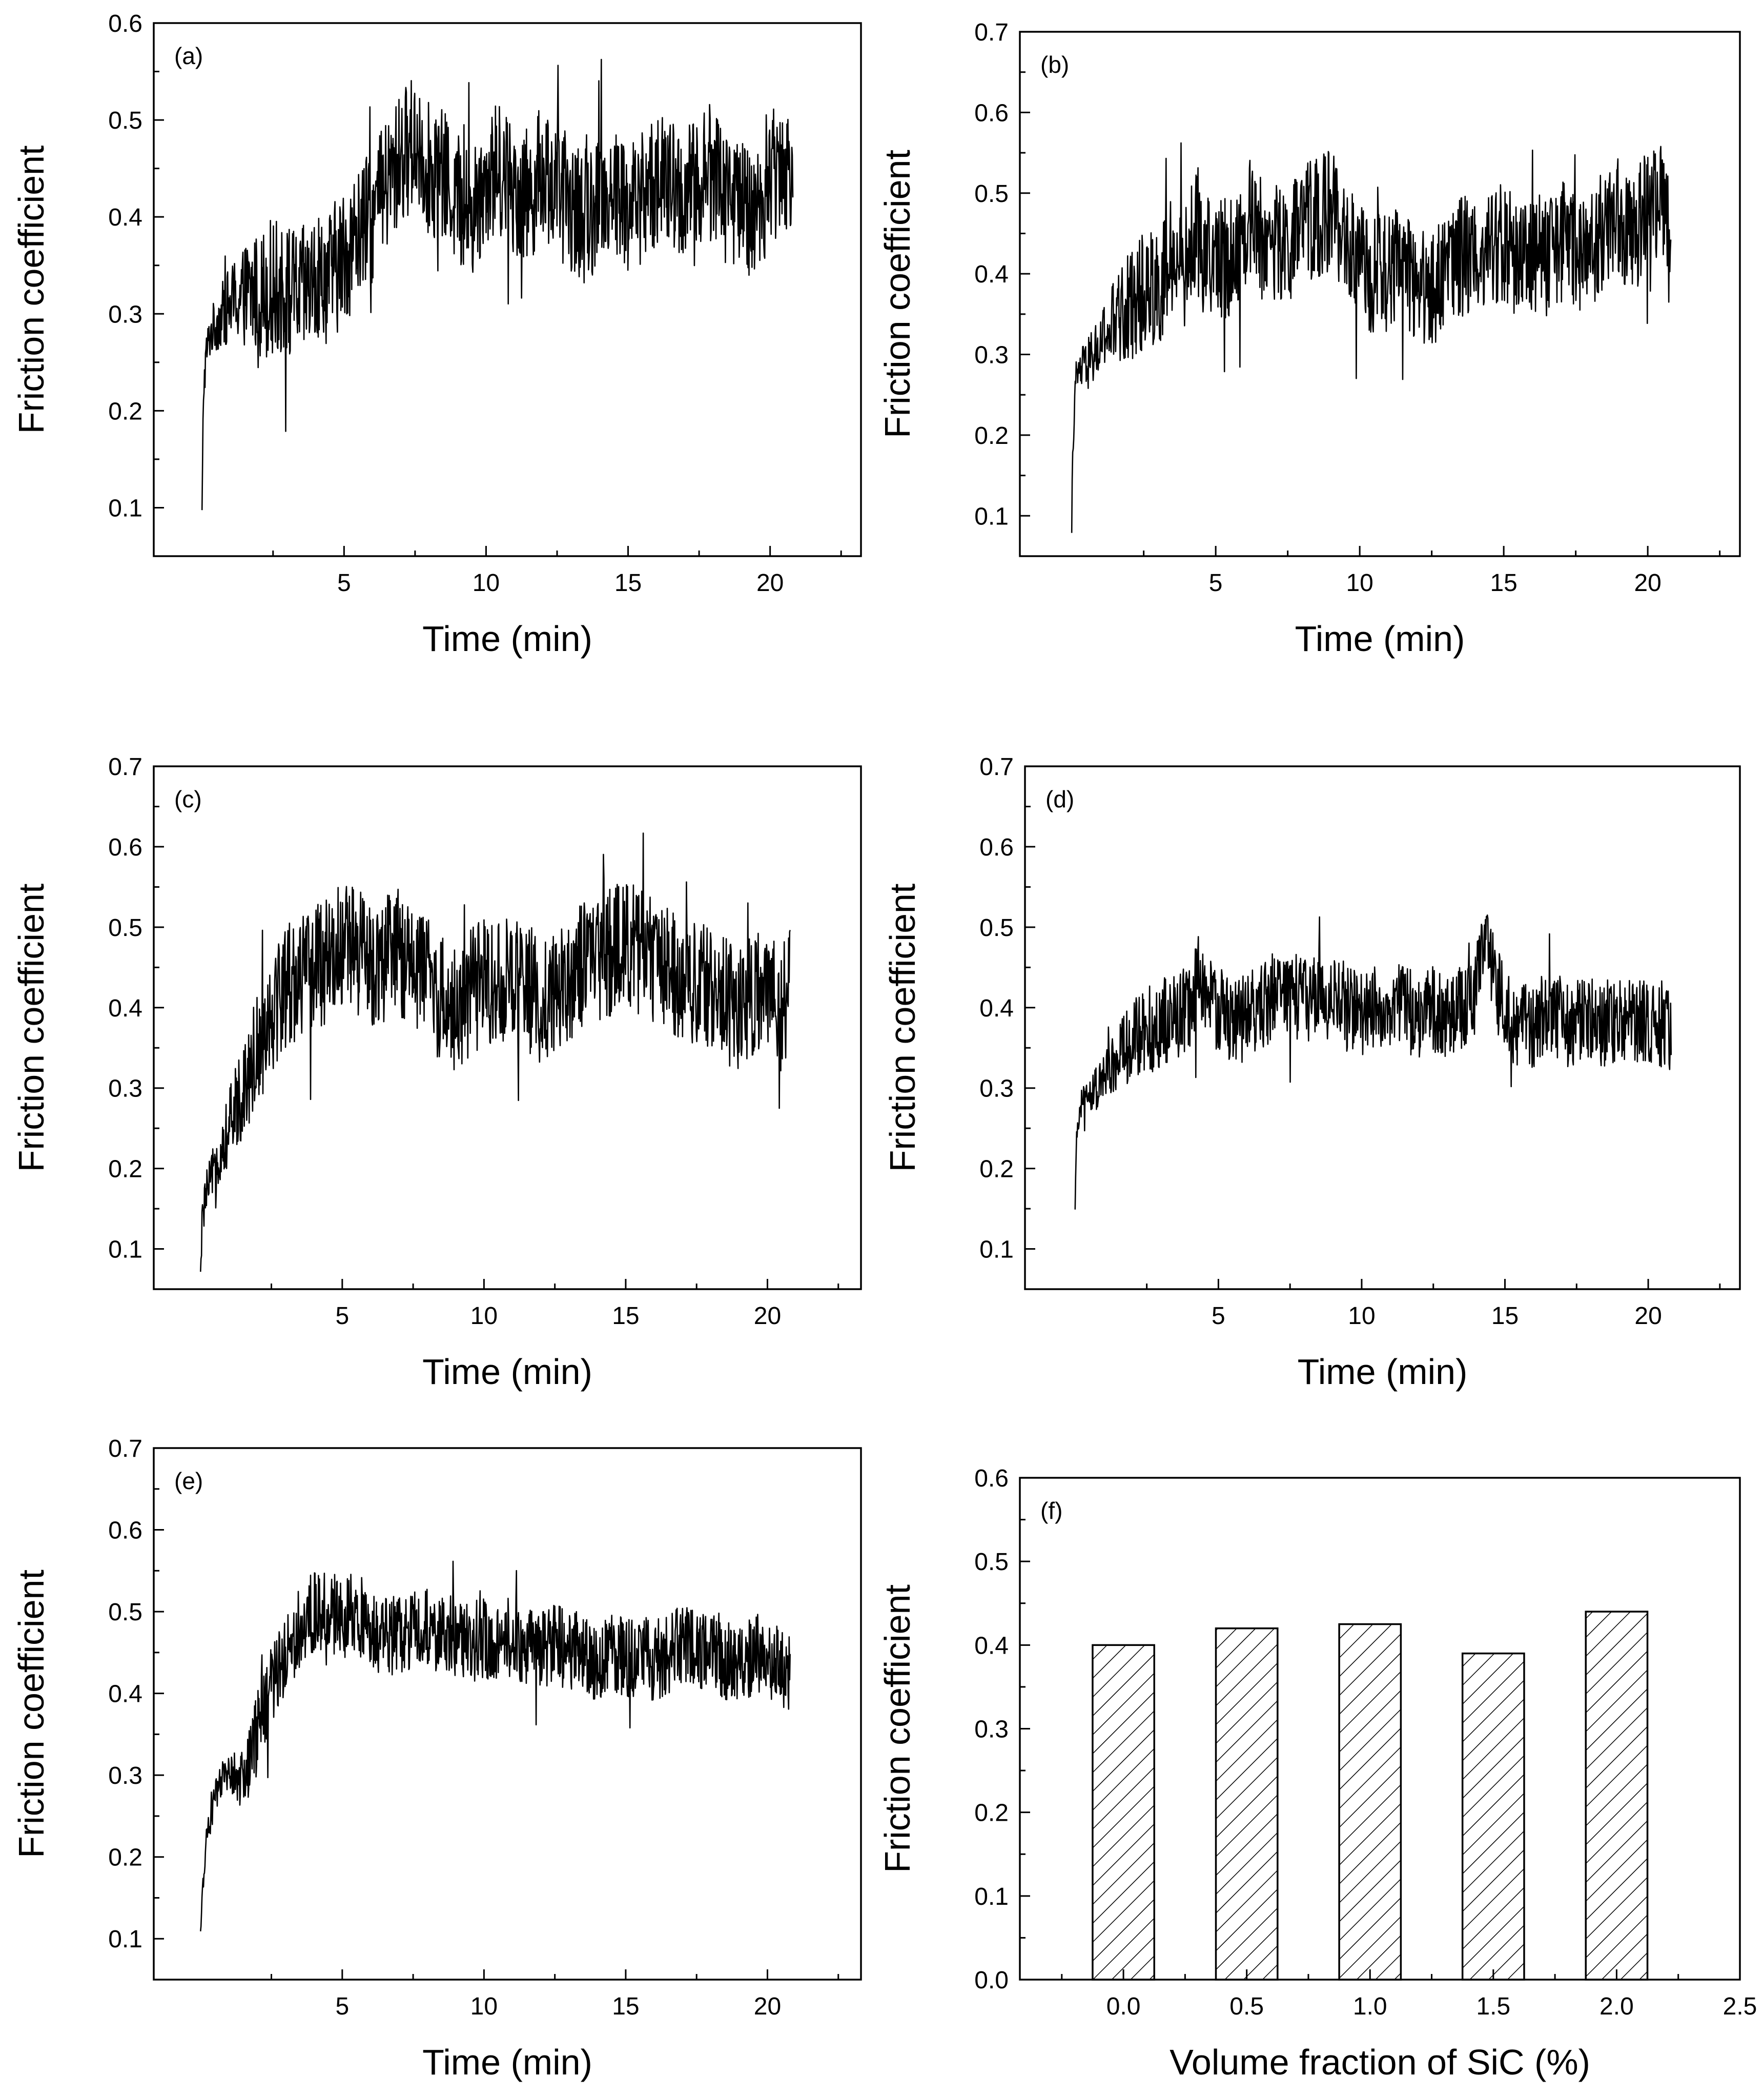  What do you see at coordinates (1370, 2006) in the screenshot?
I see `x-tick-label: 1.0` at bounding box center [1370, 2006].